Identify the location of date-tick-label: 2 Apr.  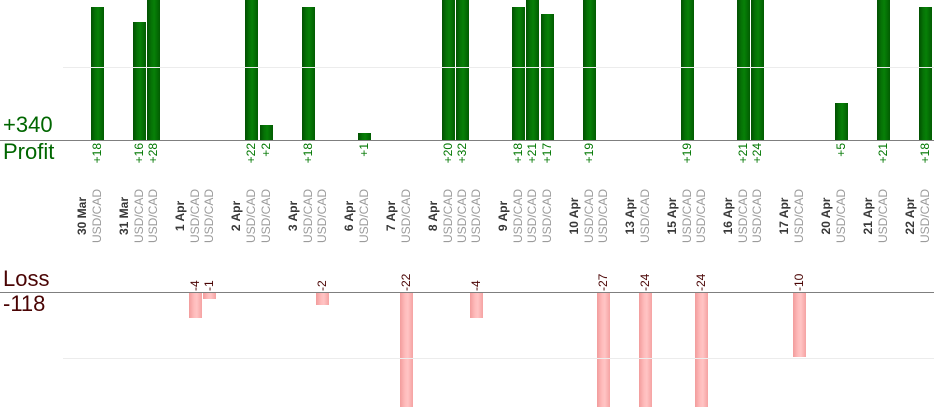
(236, 216).